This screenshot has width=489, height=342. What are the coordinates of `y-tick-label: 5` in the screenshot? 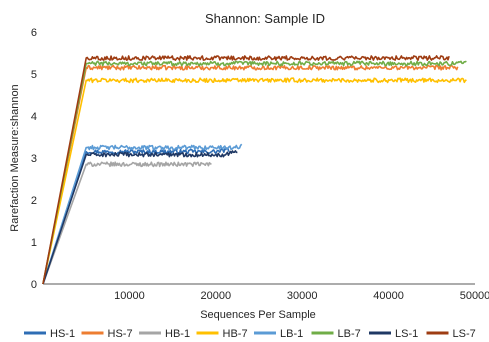 It's located at (34, 75).